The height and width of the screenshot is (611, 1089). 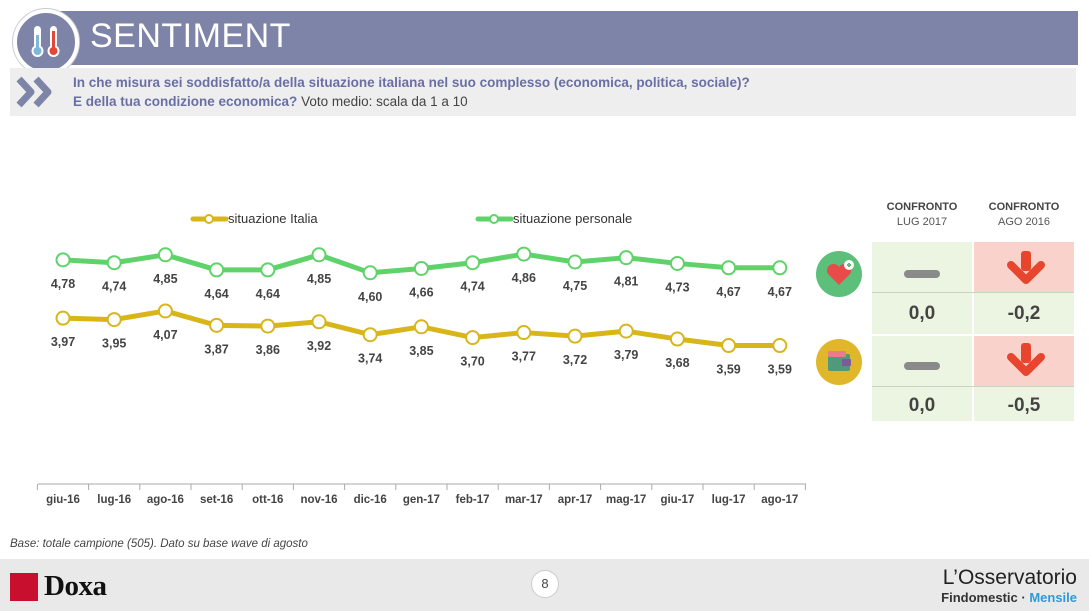 What do you see at coordinates (729, 500) in the screenshot?
I see `x-tick-label: lug-17` at bounding box center [729, 500].